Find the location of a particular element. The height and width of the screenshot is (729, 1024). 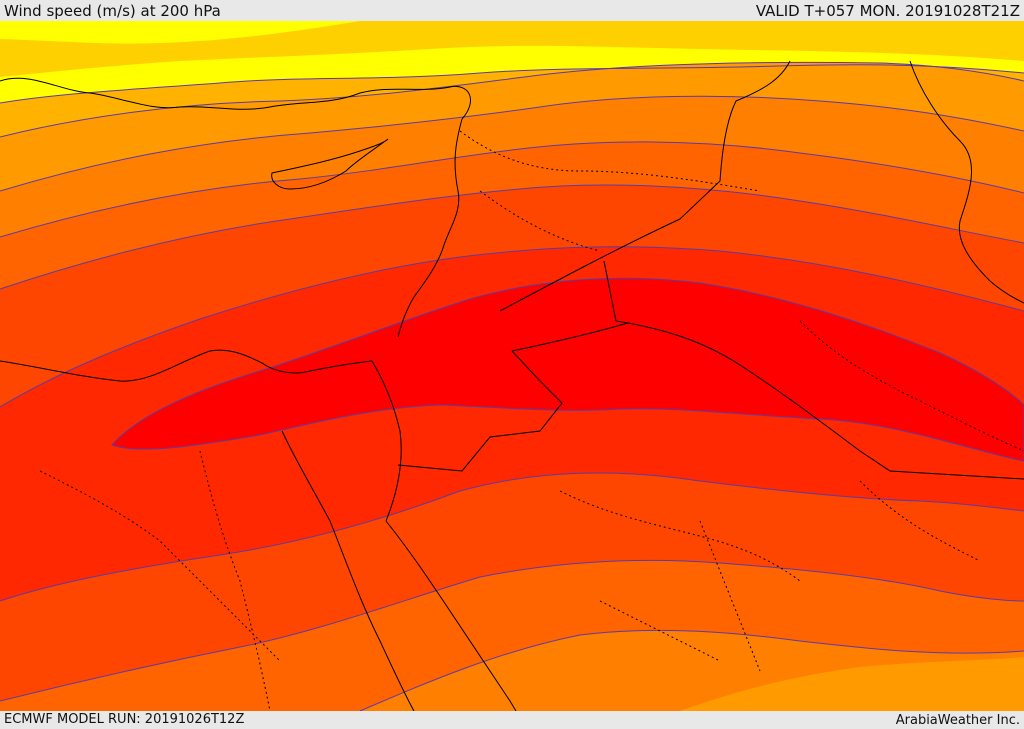

saudi-border is located at coordinates (767, 401).